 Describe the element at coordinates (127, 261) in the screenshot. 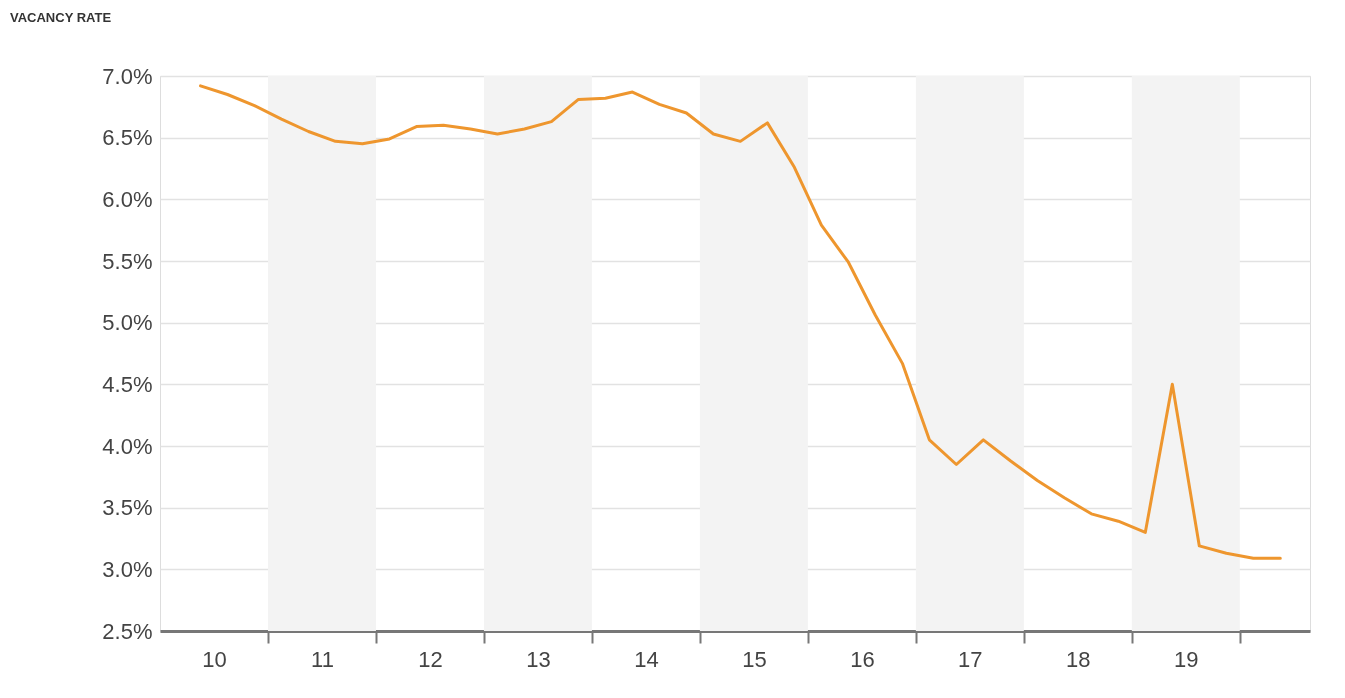

I see `y-tick-label: 5.5%` at that location.